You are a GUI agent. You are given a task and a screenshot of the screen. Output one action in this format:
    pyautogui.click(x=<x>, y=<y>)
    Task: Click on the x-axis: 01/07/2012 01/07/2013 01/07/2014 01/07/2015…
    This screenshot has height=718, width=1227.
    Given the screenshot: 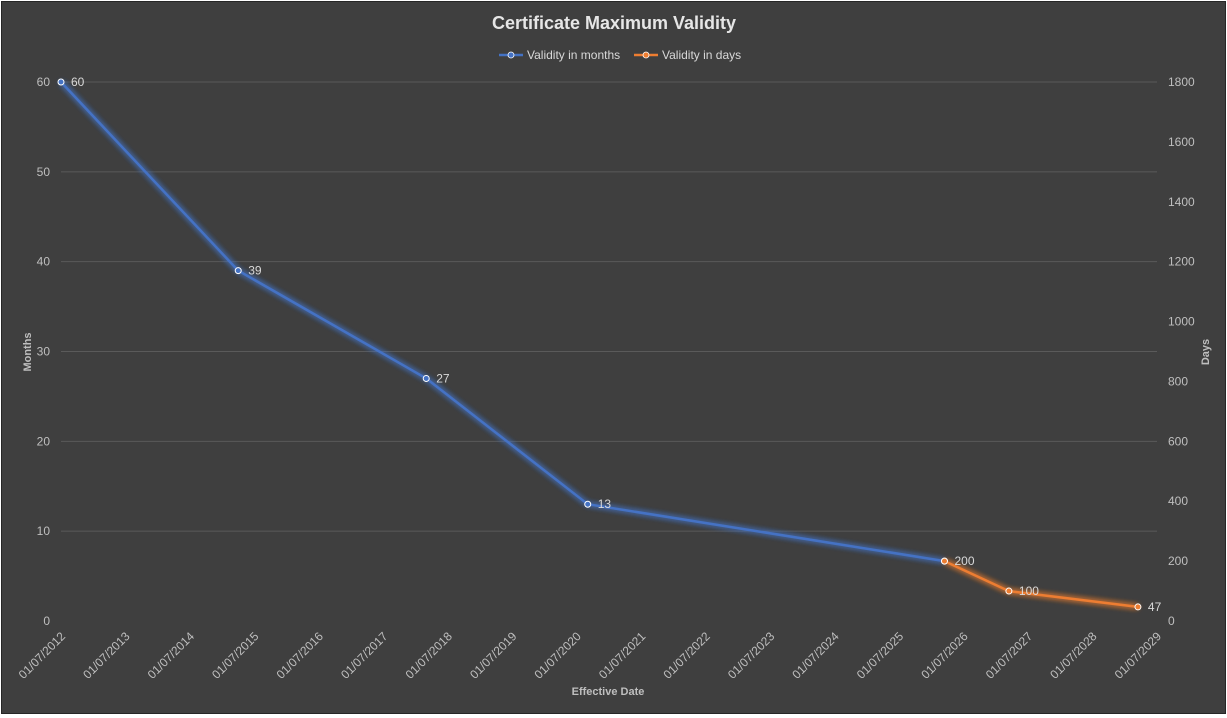 What is the action you would take?
    pyautogui.click(x=590, y=655)
    